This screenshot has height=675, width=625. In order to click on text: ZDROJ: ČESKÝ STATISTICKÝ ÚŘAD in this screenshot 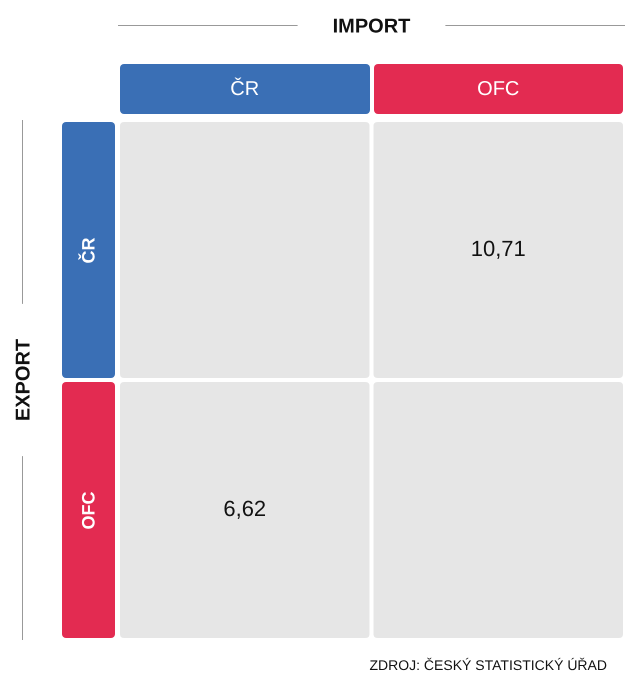, I will do `click(488, 664)`.